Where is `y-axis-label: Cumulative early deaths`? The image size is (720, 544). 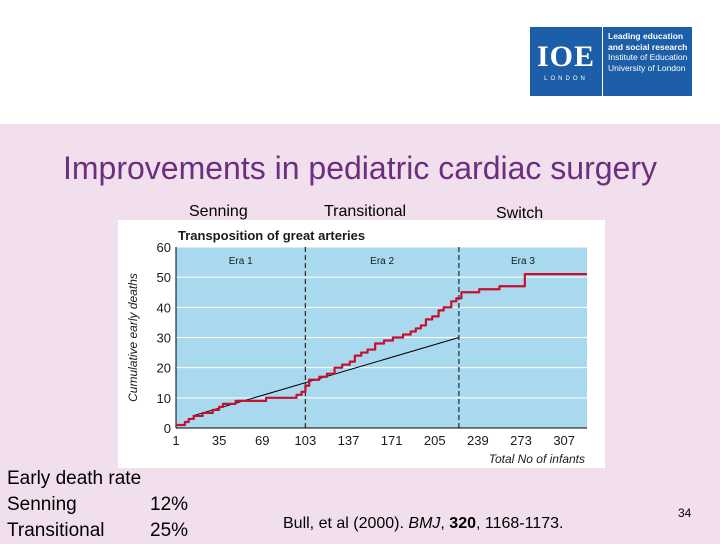
y-axis-label: Cumulative early deaths is located at coordinates (133, 337).